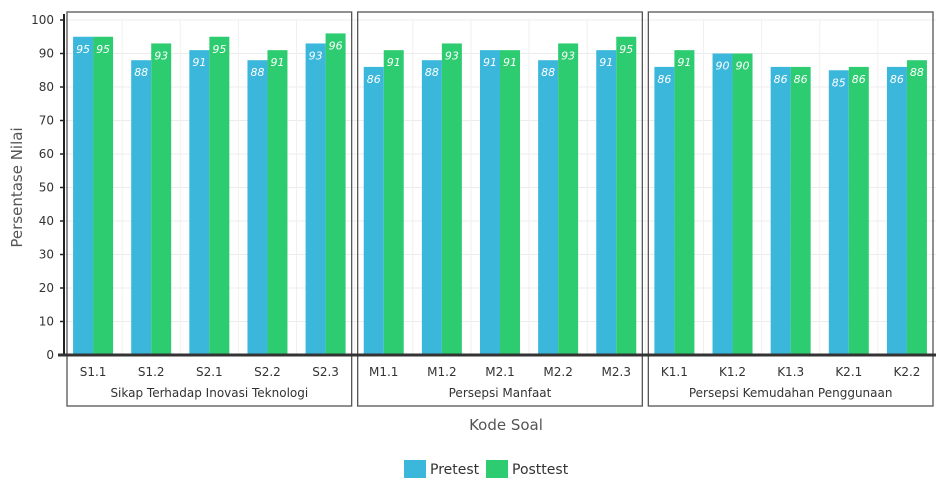 This screenshot has width=936, height=483. What do you see at coordinates (606, 203) in the screenshot?
I see `bar-pretest-M2.3` at bounding box center [606, 203].